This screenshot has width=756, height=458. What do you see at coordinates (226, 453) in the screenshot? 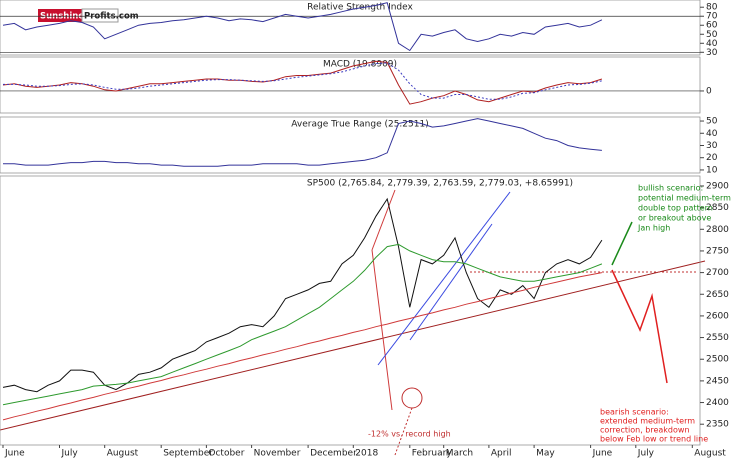
I see `x-tick-label: October` at bounding box center [226, 453].